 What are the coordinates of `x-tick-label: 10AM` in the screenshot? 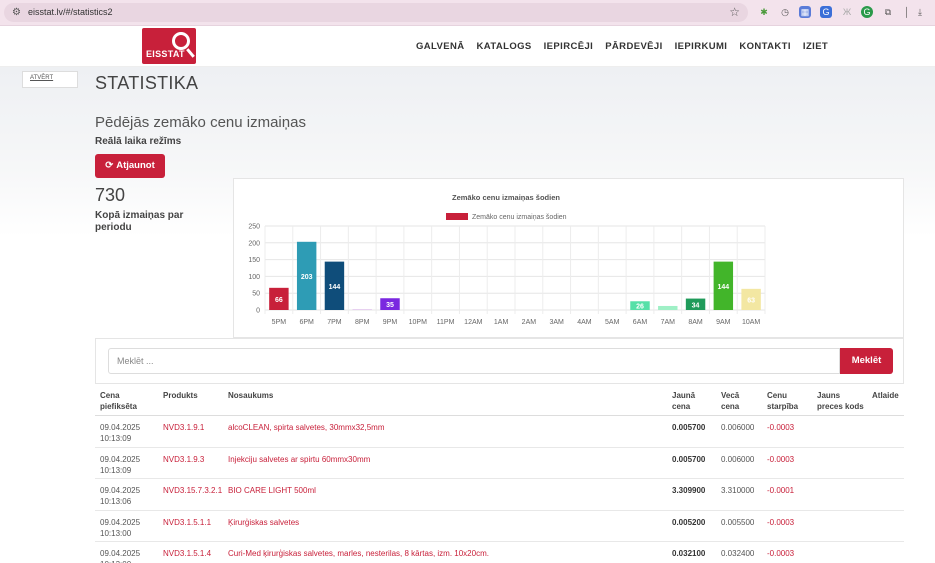 It's located at (751, 322).